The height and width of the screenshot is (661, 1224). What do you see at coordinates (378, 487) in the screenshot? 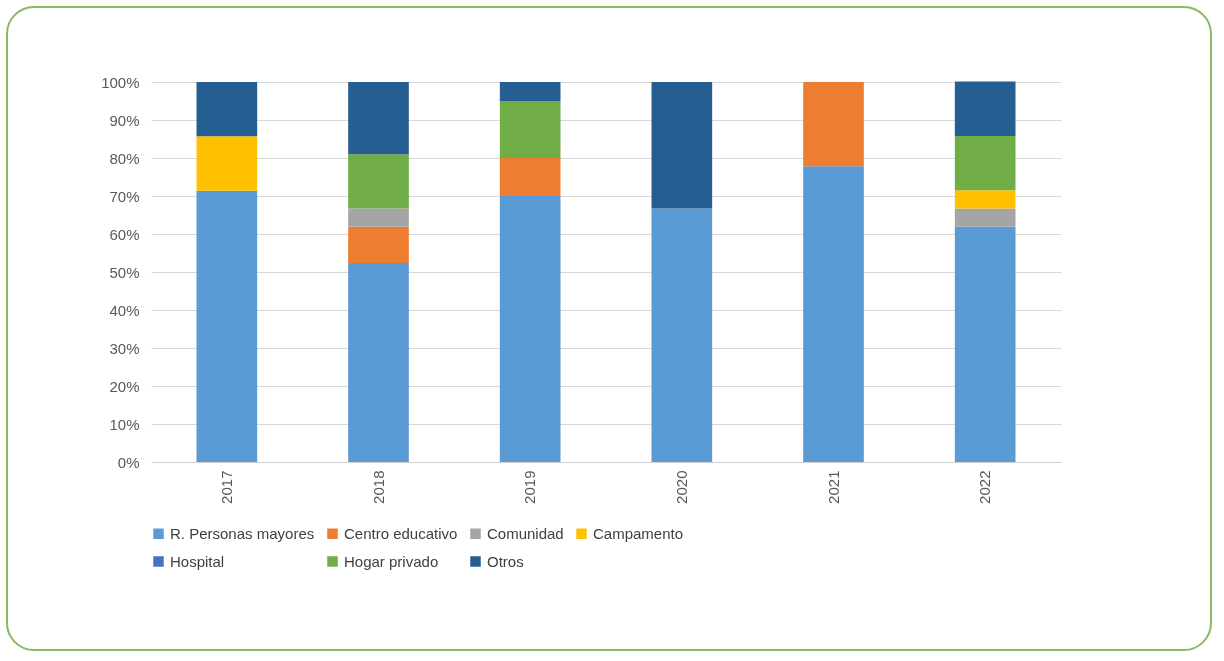
I see `x-tick-label: 2018` at bounding box center [378, 487].